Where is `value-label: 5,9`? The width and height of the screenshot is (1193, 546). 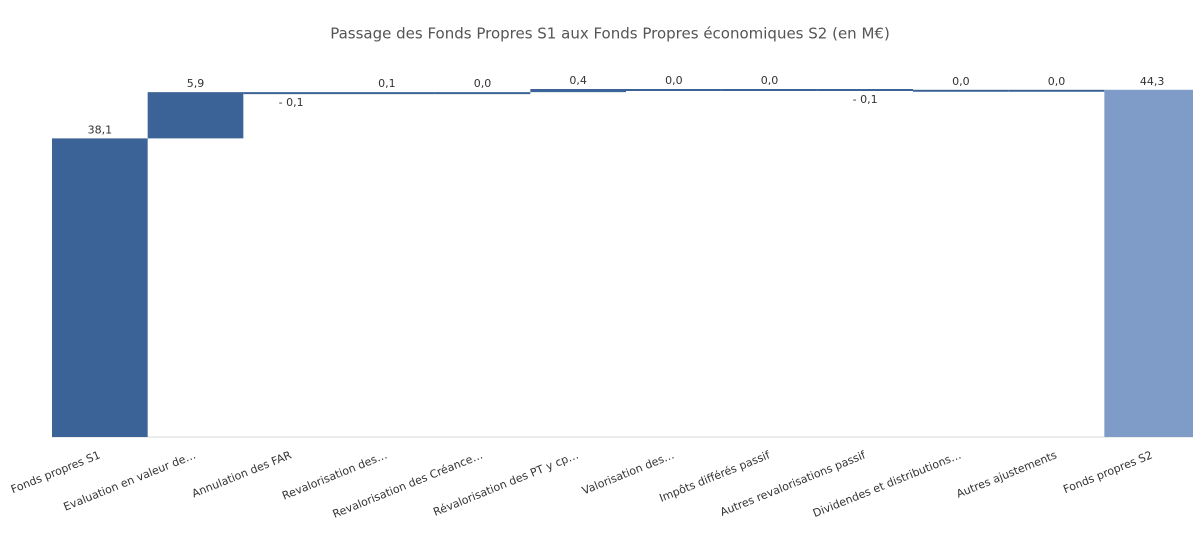
value-label: 5,9 is located at coordinates (196, 83).